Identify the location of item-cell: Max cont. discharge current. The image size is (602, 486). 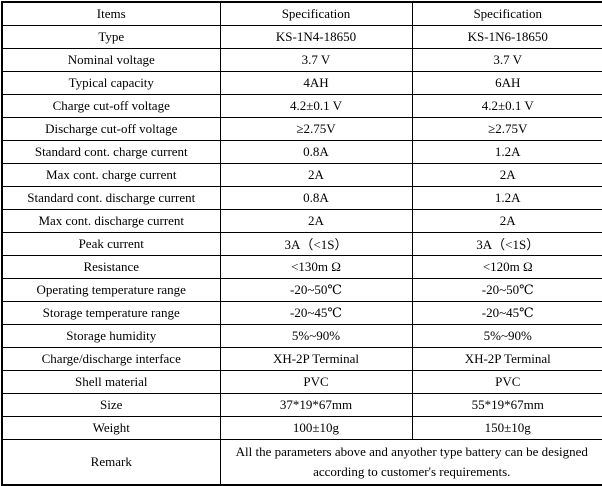
(111, 220).